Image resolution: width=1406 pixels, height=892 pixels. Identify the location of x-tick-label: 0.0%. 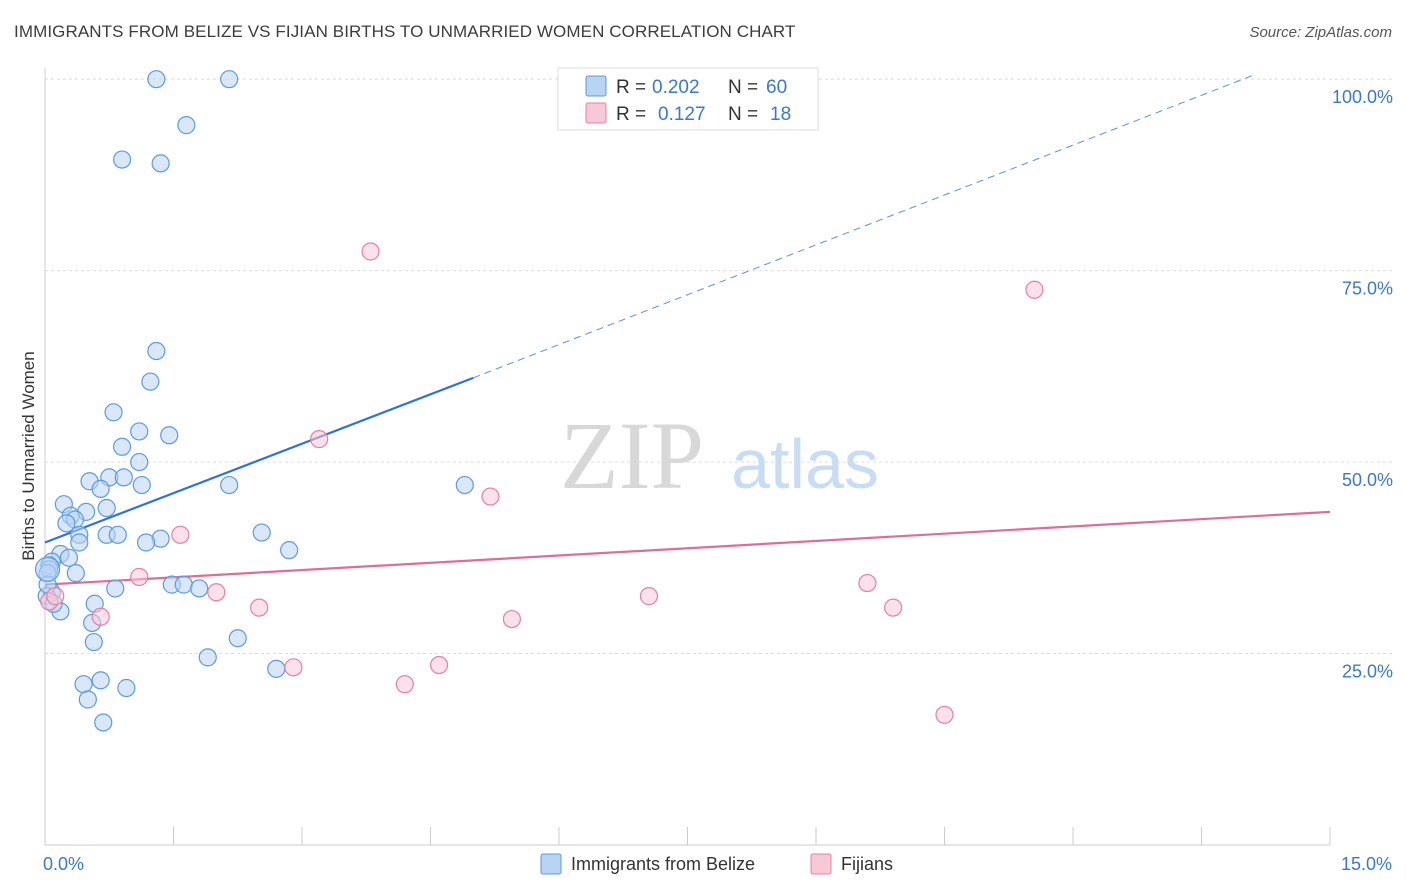
(63, 864).